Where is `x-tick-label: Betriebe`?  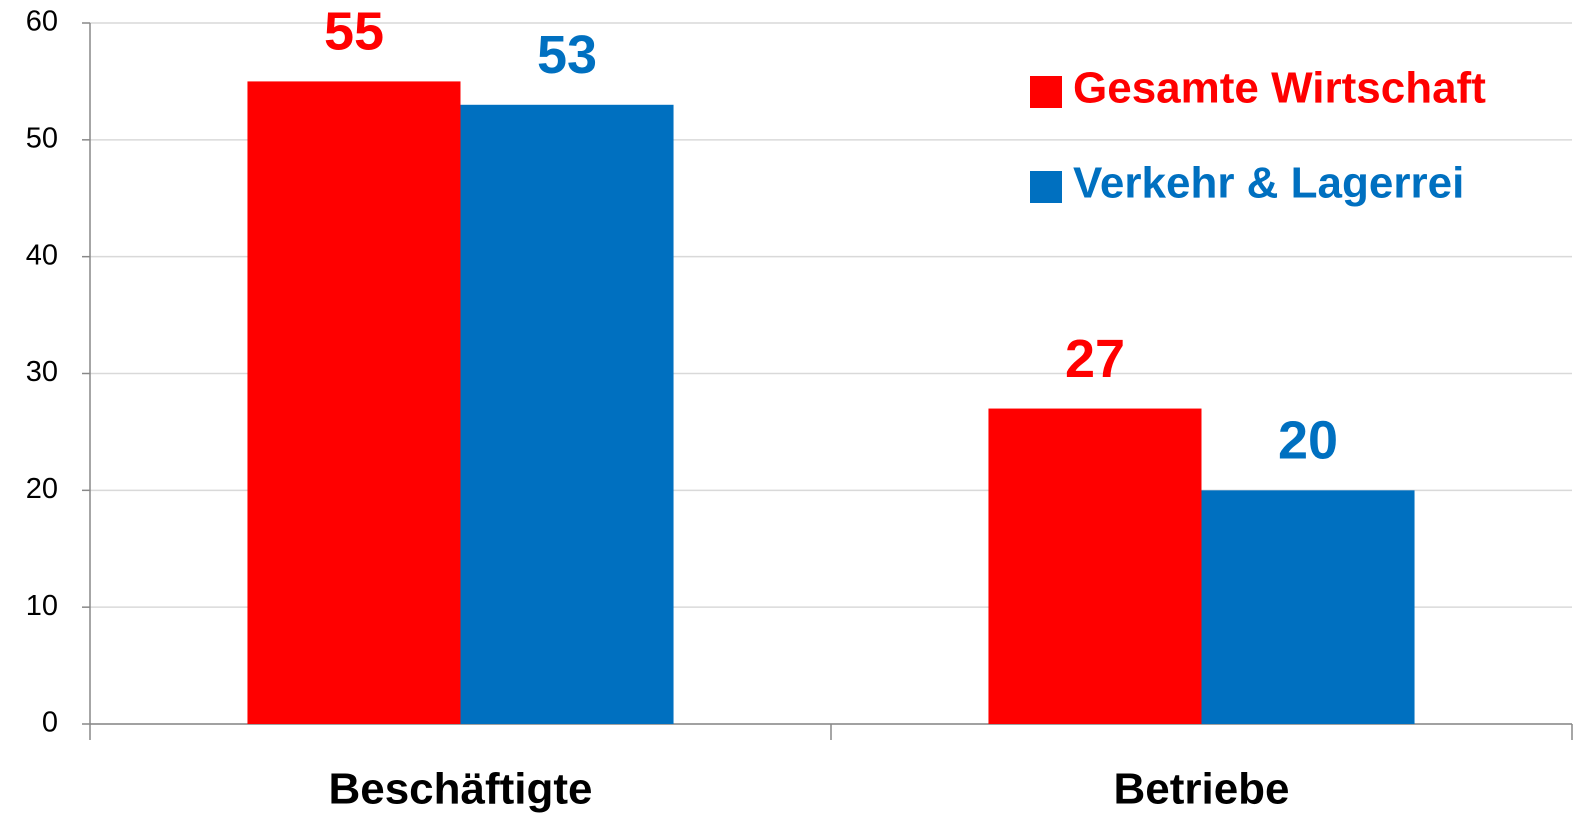
x-tick-label: Betriebe is located at coordinates (1201, 789).